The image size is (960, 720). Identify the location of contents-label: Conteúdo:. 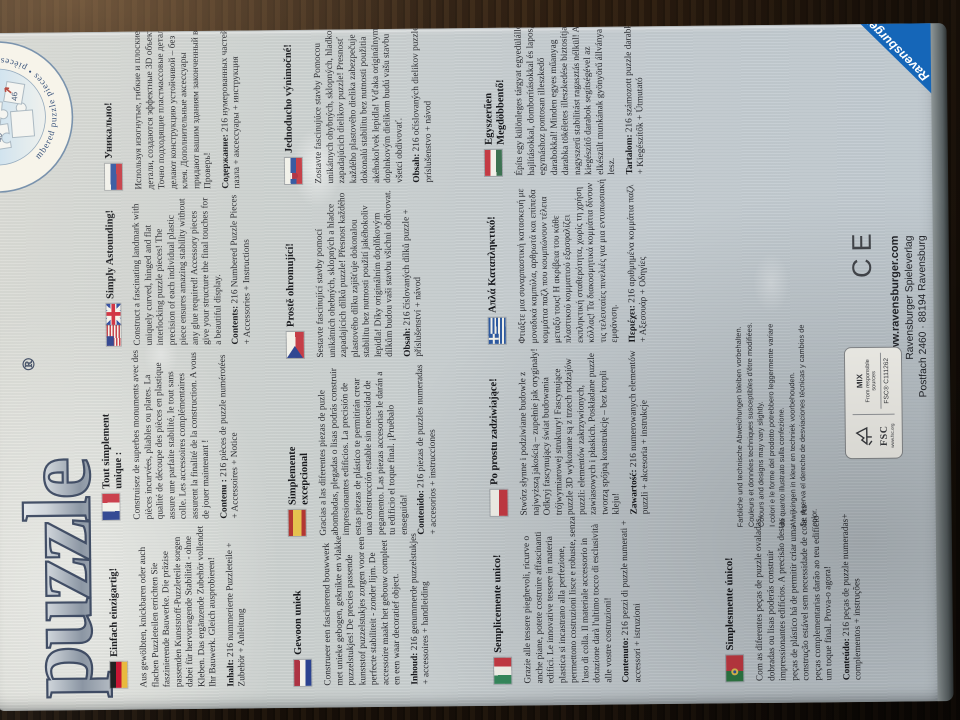
(846, 659).